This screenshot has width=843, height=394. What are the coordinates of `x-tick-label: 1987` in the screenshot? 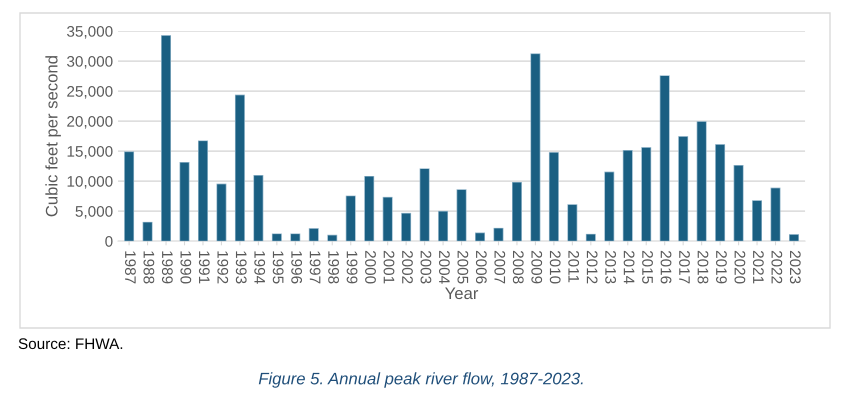 It's located at (130, 267).